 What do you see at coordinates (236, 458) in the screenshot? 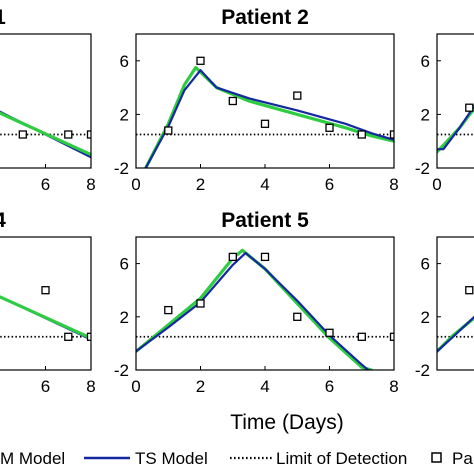
I see `legend: M Model TS Model Limit of Detection Pa` at bounding box center [236, 458].